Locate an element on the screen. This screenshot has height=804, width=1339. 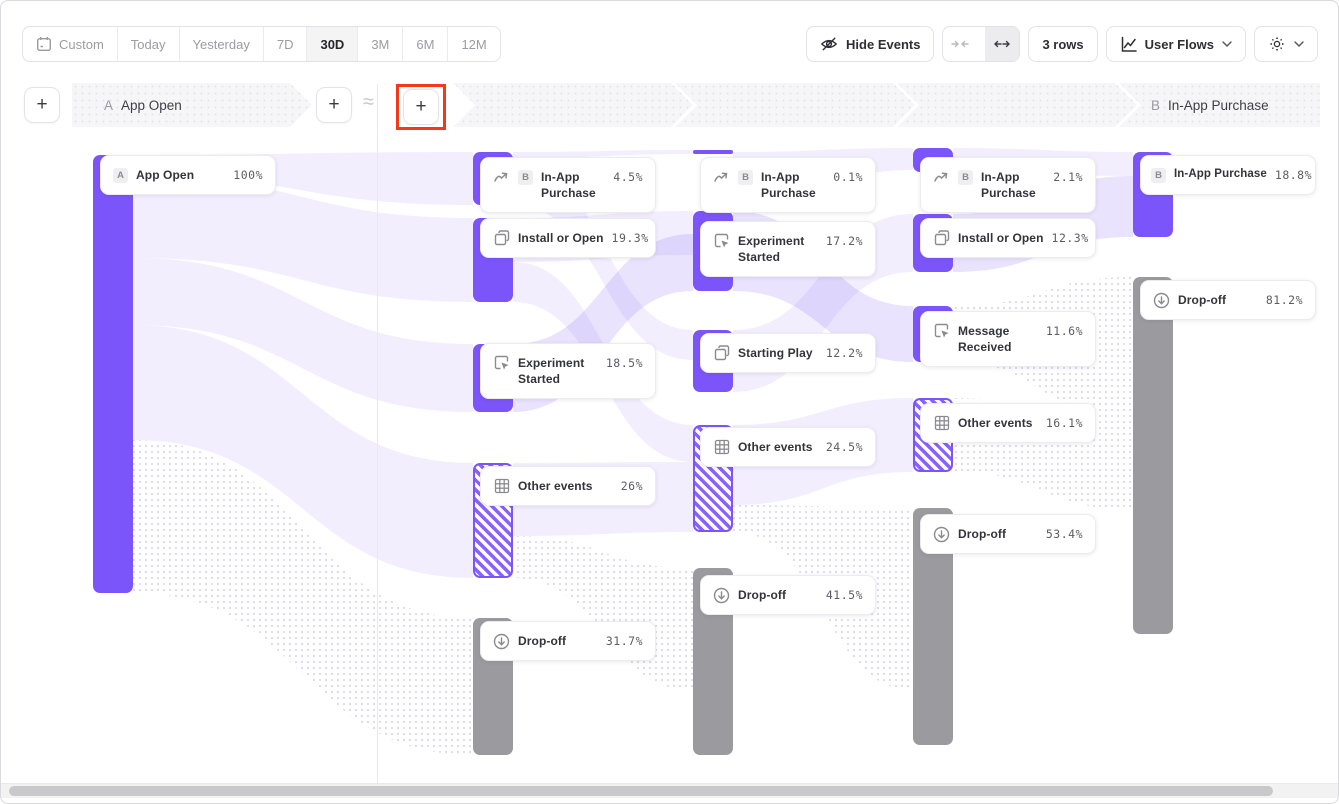
settings-button is located at coordinates (1286, 44).